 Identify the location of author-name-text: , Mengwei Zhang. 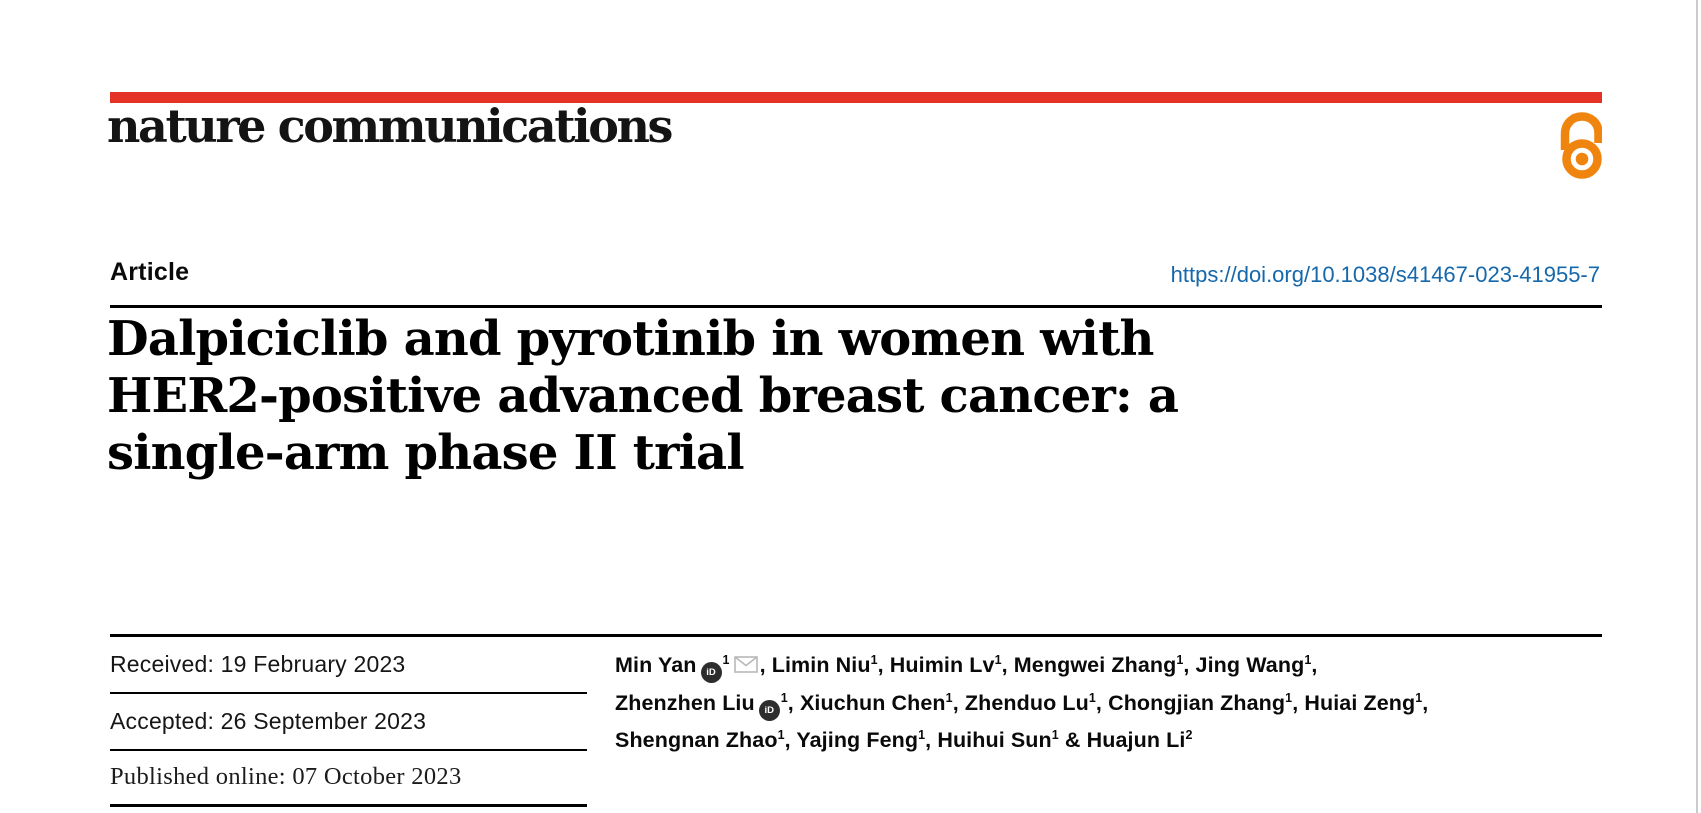
(1089, 665).